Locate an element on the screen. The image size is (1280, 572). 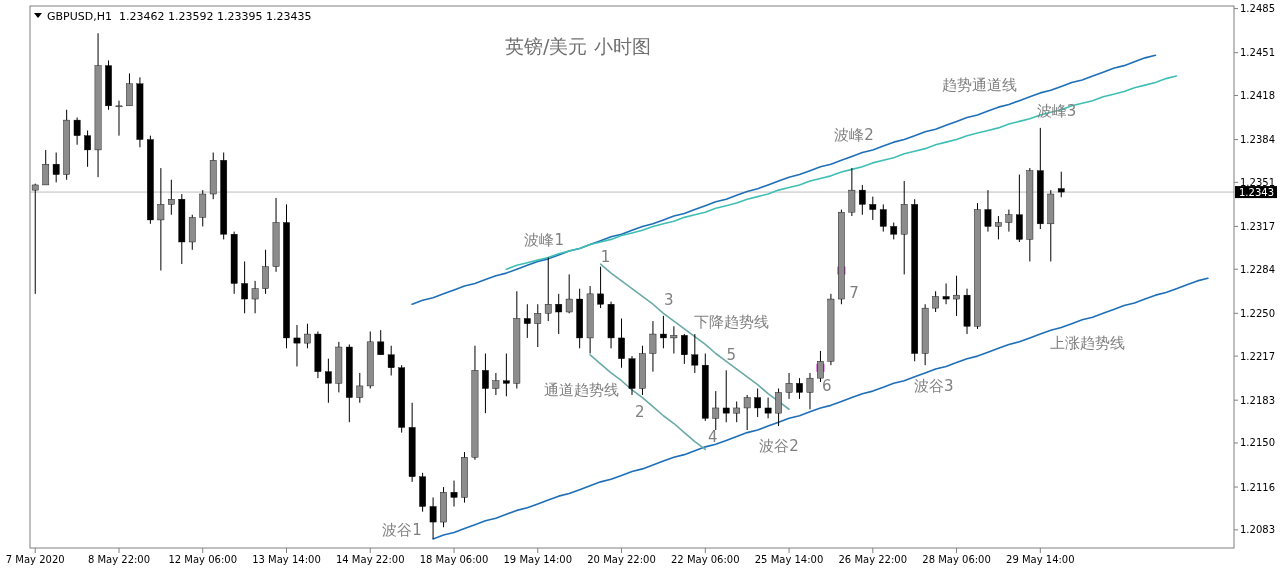
y-tick-label: 1.2317 is located at coordinates (1257, 226).